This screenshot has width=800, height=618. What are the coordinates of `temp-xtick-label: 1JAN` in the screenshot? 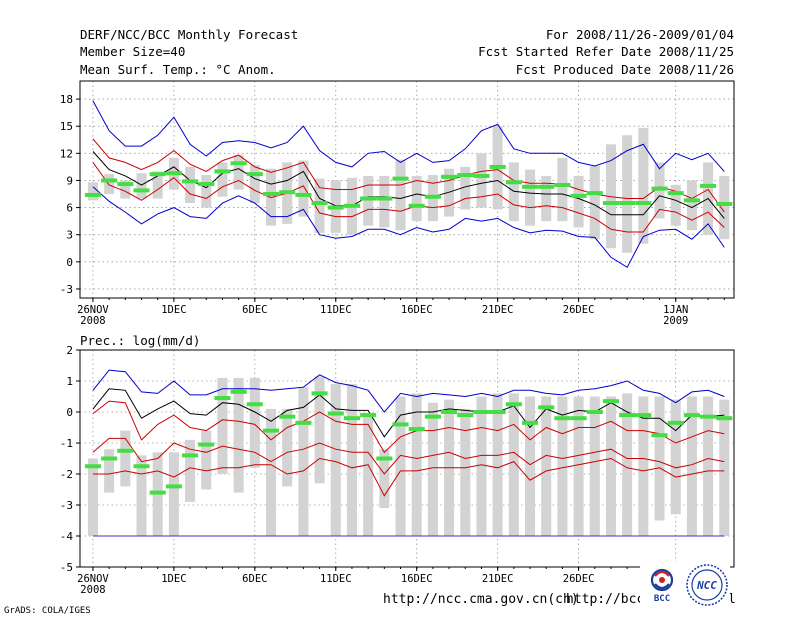 It's located at (675, 310).